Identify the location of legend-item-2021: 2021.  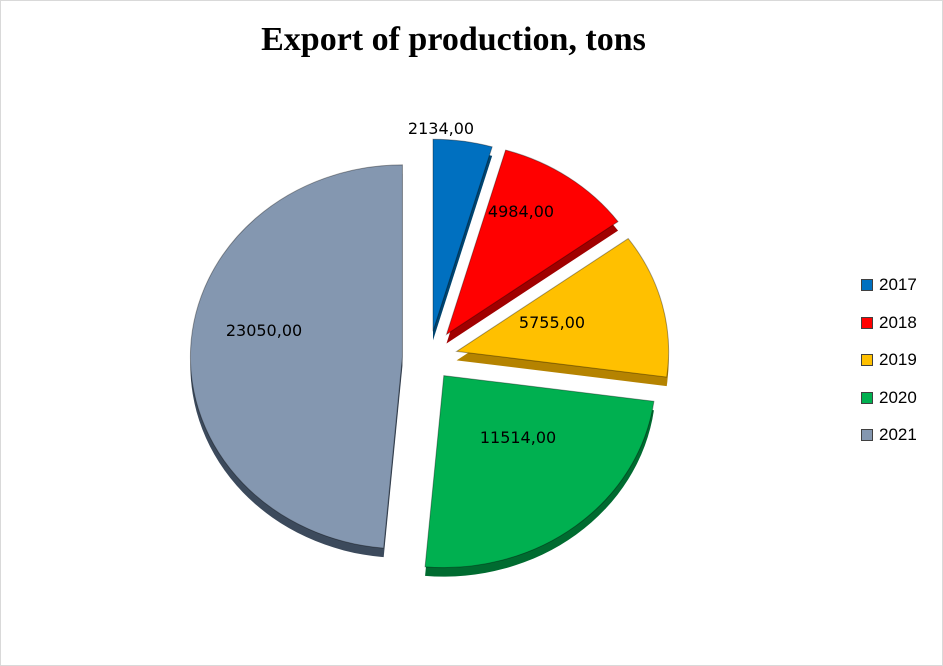
(889, 444).